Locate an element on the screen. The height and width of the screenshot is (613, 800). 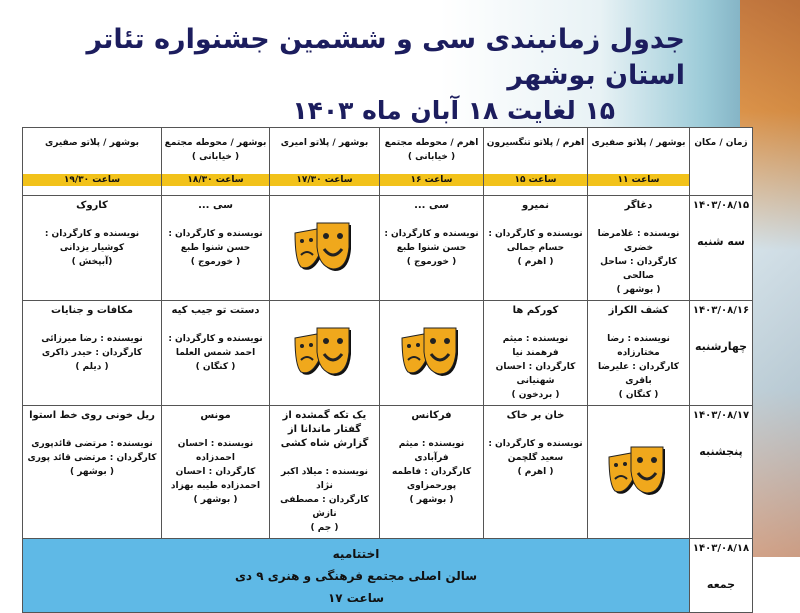
time-label: ساعت ۱۶ is located at coordinates (431, 180).